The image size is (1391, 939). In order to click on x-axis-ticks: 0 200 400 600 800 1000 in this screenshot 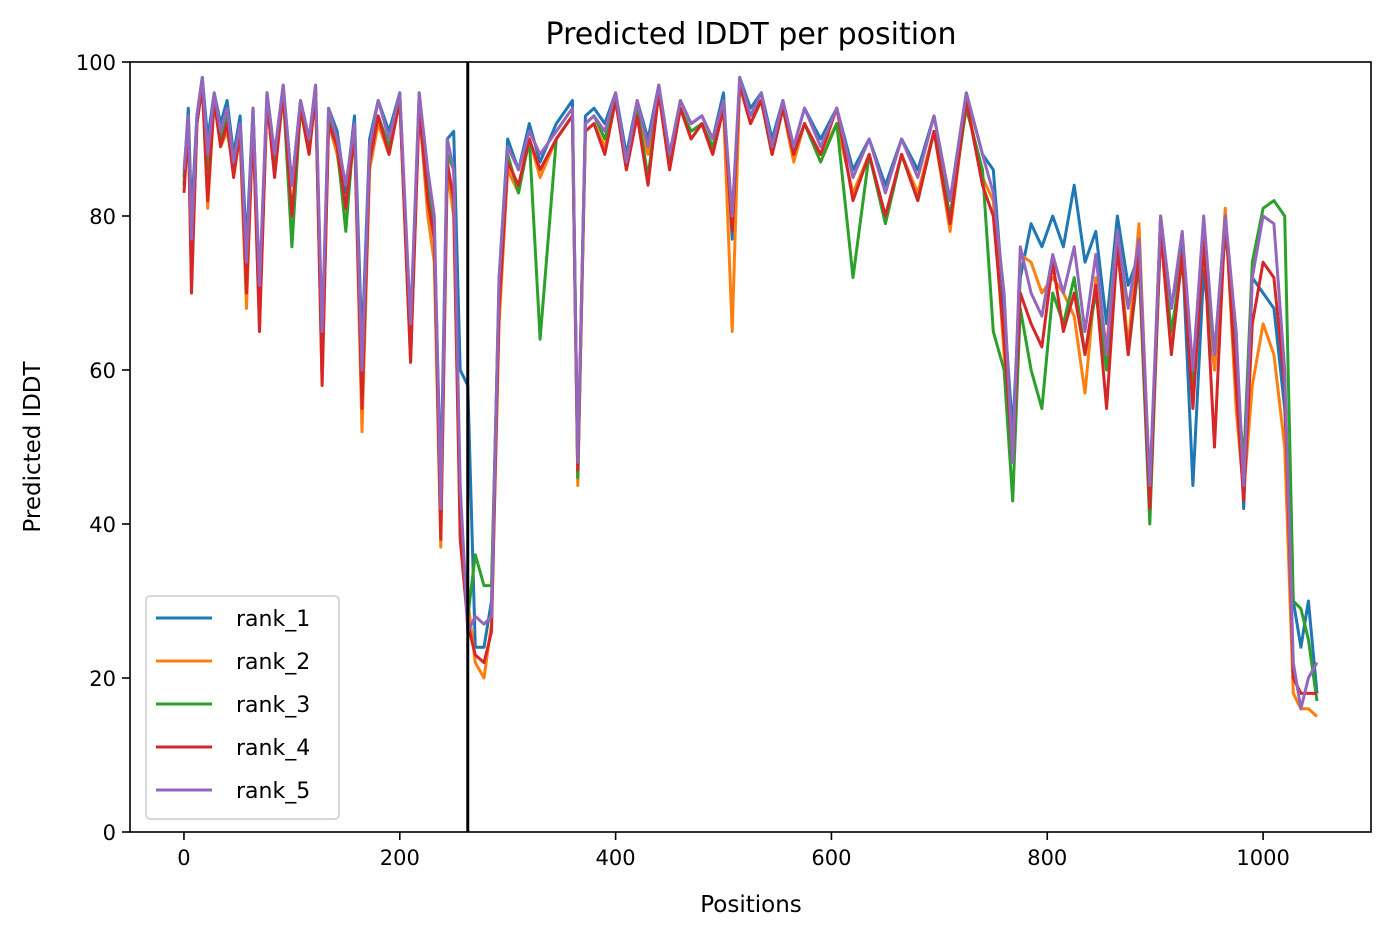, I will do `click(733, 851)`.